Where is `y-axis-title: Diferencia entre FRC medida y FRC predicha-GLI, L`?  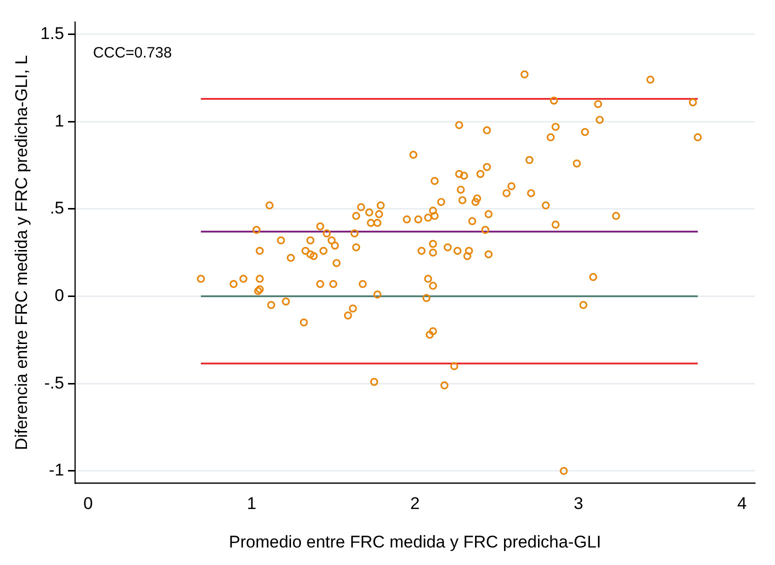 y-axis-title: Diferencia entre FRC medida y FRC predicha-GLI, L is located at coordinates (21, 252).